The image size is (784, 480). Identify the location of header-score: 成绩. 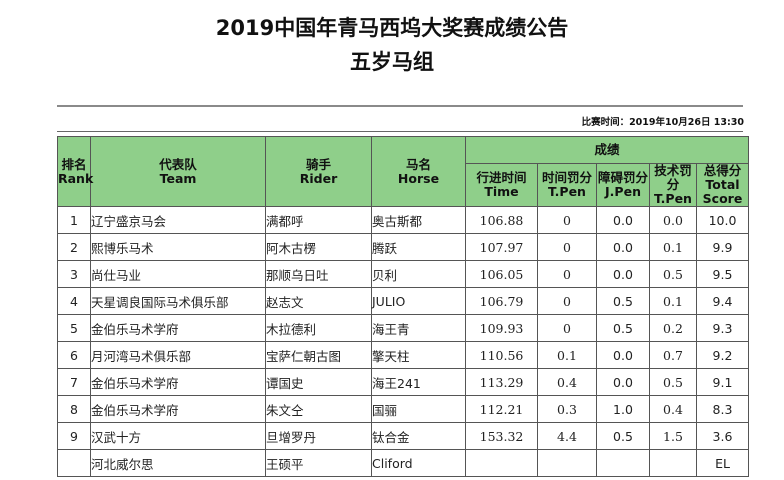
(607, 150).